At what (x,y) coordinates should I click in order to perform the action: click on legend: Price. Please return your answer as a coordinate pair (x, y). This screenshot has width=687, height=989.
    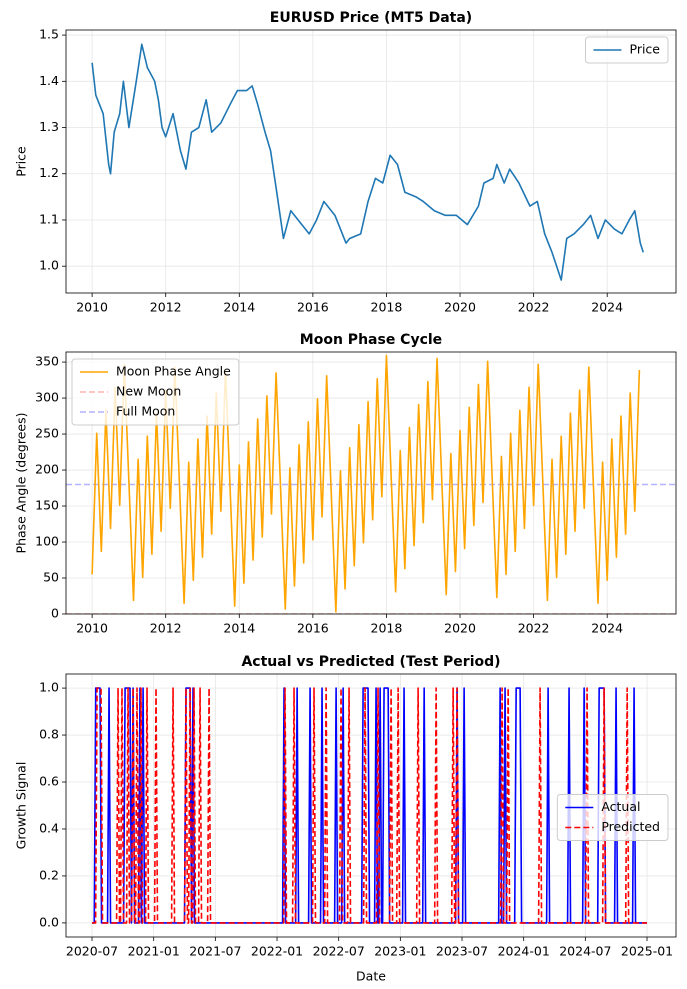
    Looking at the image, I should click on (627, 50).